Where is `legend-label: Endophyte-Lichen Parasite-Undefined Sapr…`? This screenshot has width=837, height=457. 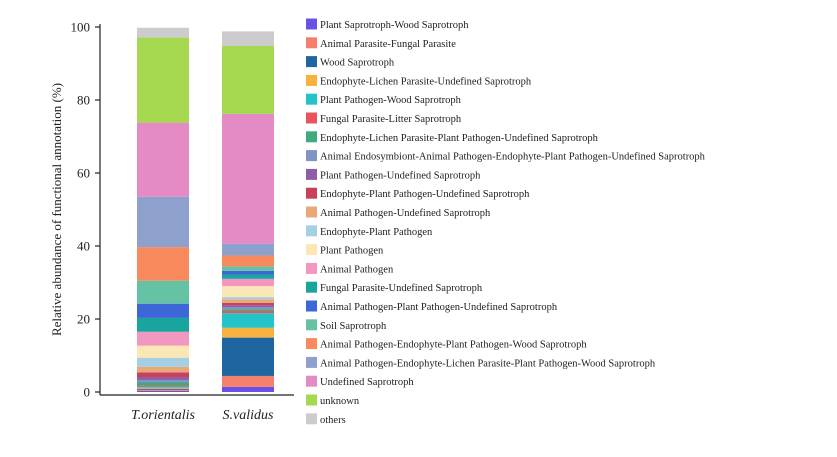 legend-label: Endophyte-Lichen Parasite-Undefined Sapr… is located at coordinates (426, 81).